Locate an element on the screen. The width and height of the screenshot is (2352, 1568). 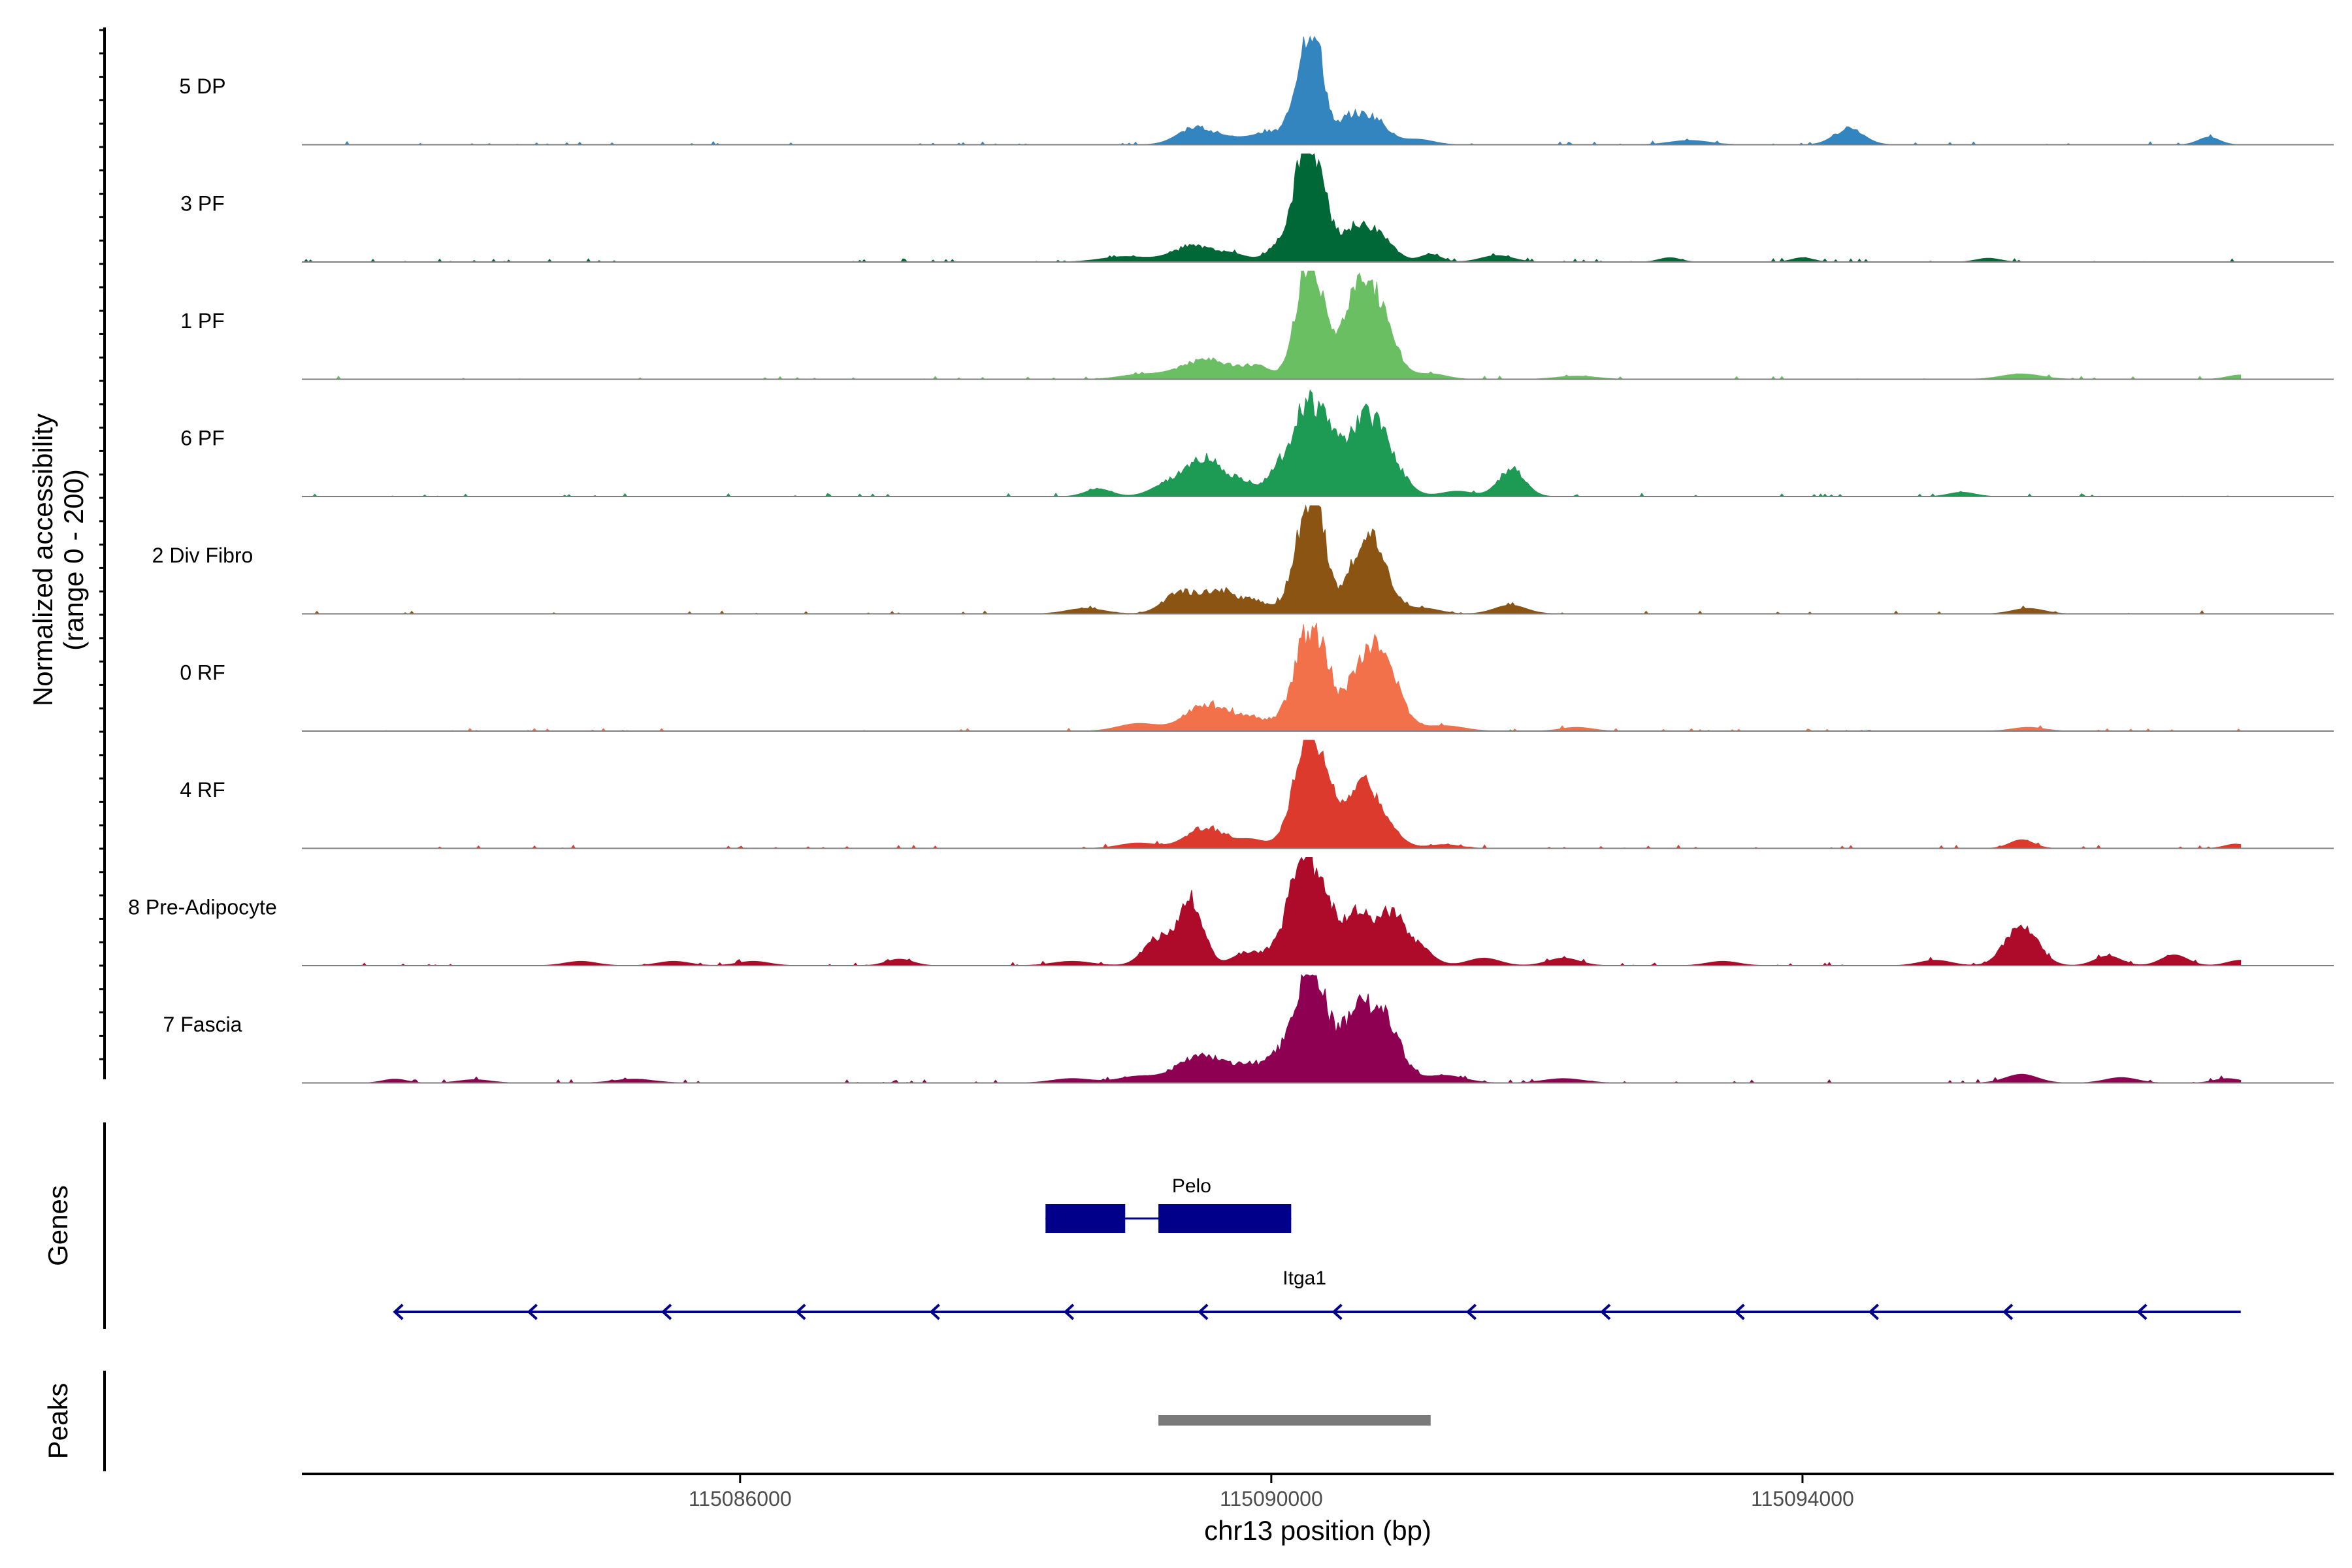
x-tick-label-2: 115094000 is located at coordinates (1802, 1499).